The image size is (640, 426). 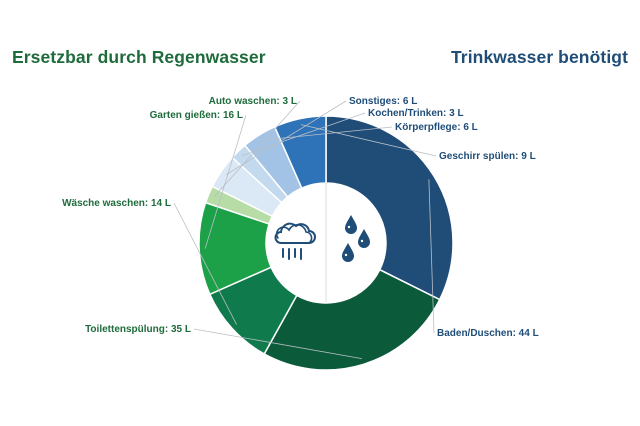 What do you see at coordinates (205, 263) in the screenshot?
I see `leader-line-waesche-waschen` at bounding box center [205, 263].